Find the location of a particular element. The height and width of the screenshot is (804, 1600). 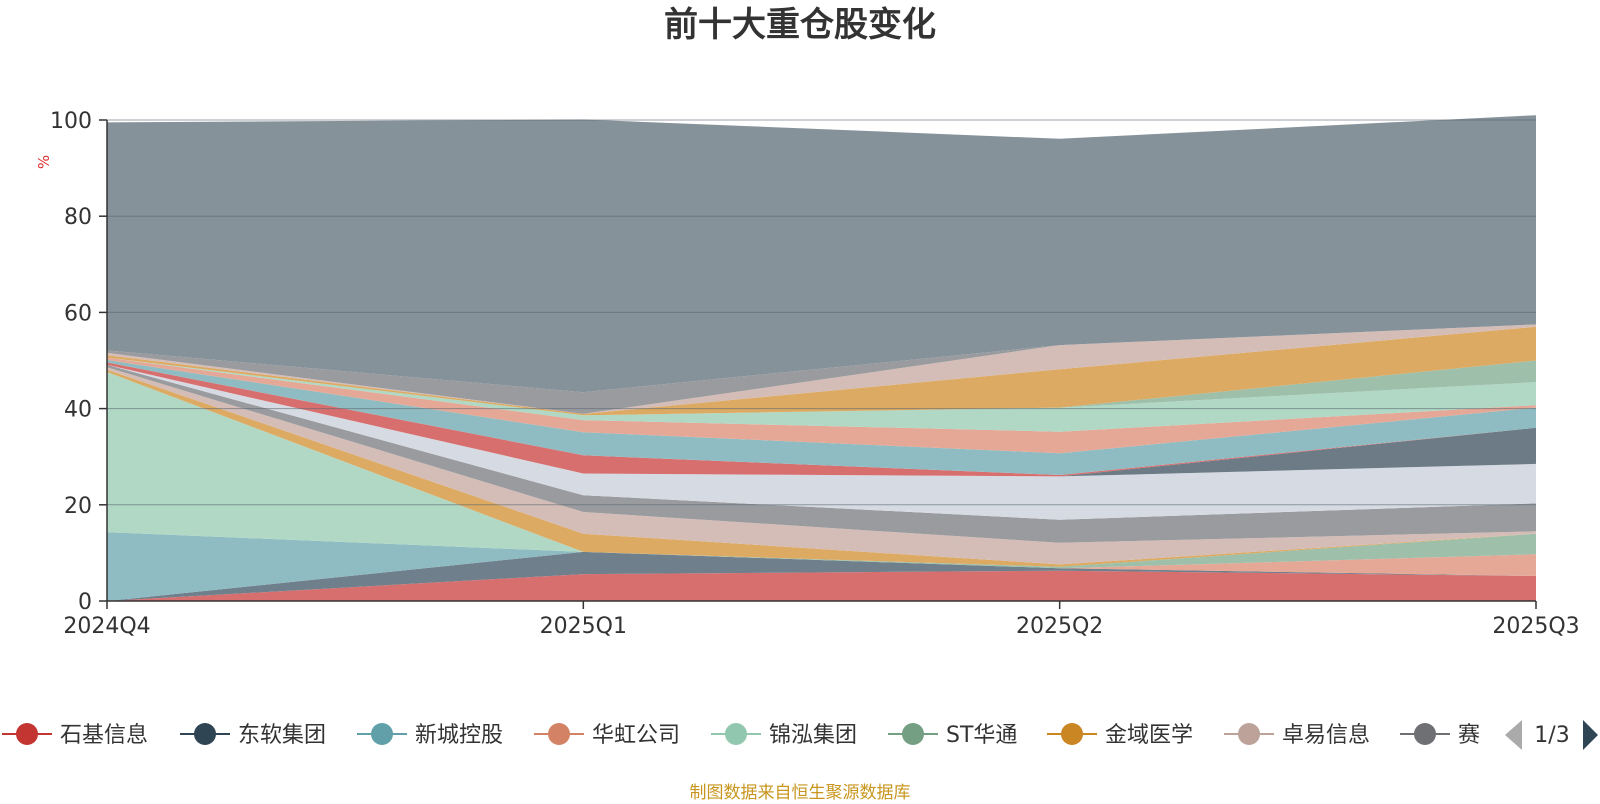

legend-item: ST华通 is located at coordinates (952, 735).